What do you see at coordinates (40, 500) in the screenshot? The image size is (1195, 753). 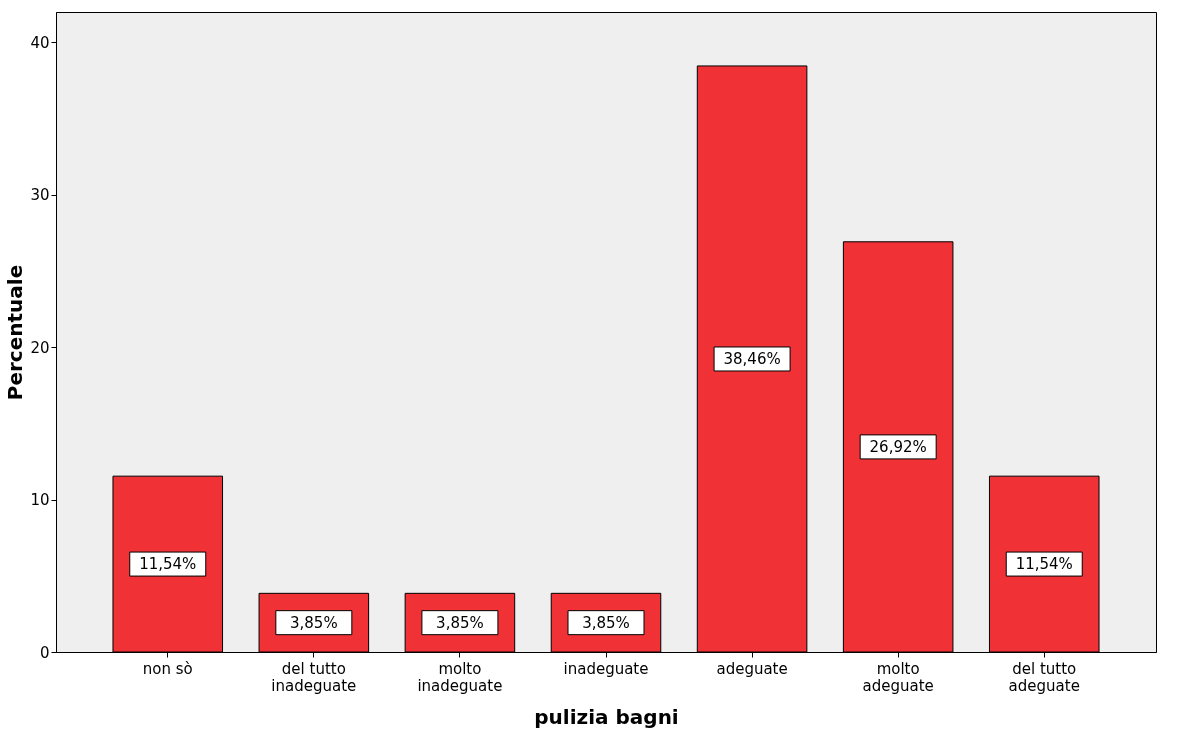 I see `y-tick-label: 10` at bounding box center [40, 500].